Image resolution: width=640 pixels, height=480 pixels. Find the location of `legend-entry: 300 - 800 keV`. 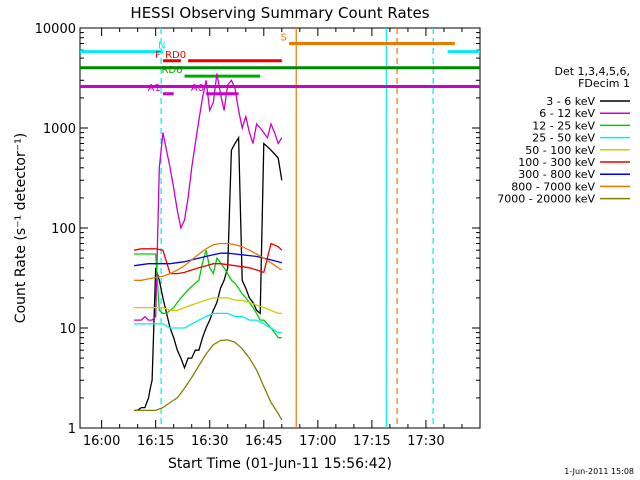

legend-entry: 300 - 800 keV is located at coordinates (556, 174).